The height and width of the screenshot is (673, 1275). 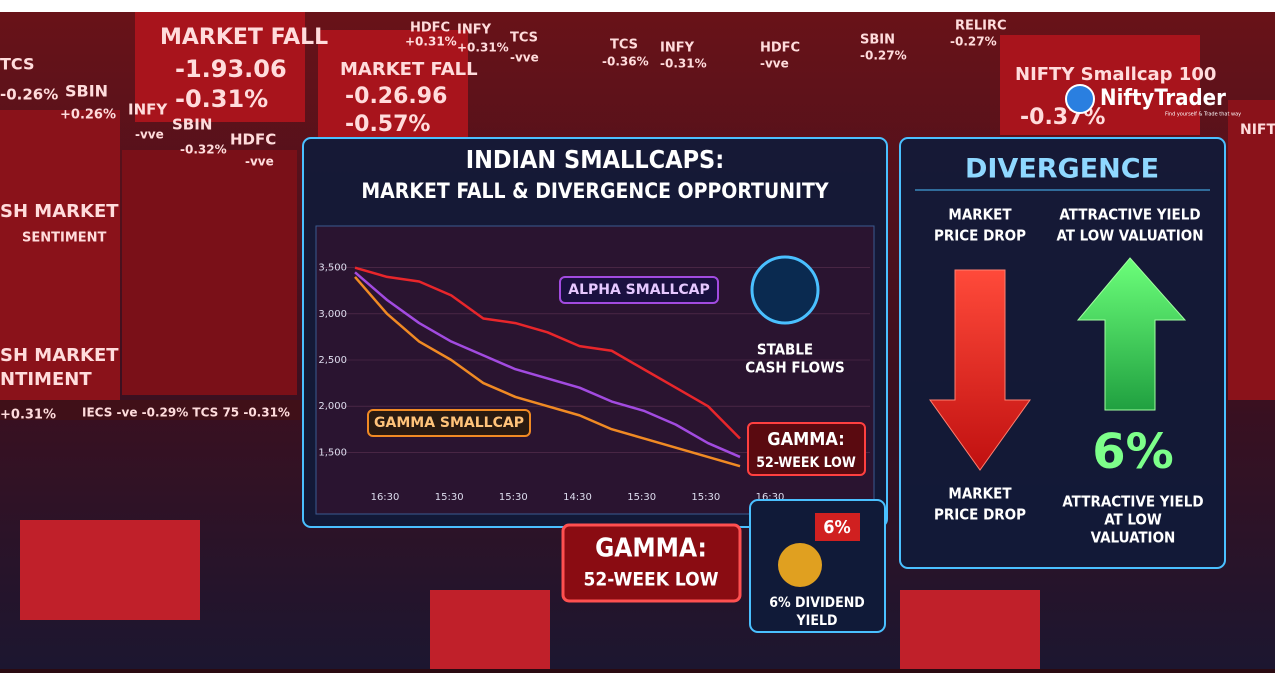 What do you see at coordinates (980, 370) in the screenshot?
I see `down-arrow` at bounding box center [980, 370].